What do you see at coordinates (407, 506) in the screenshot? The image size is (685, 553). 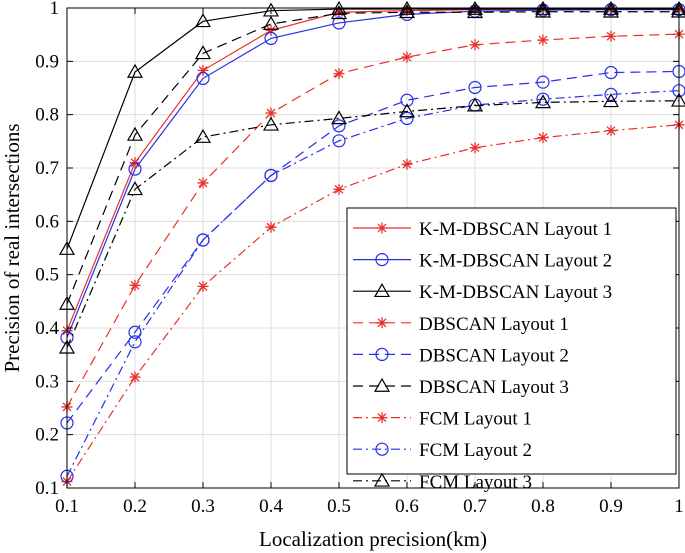 I see `x-tick-label: 0.6` at bounding box center [407, 506].